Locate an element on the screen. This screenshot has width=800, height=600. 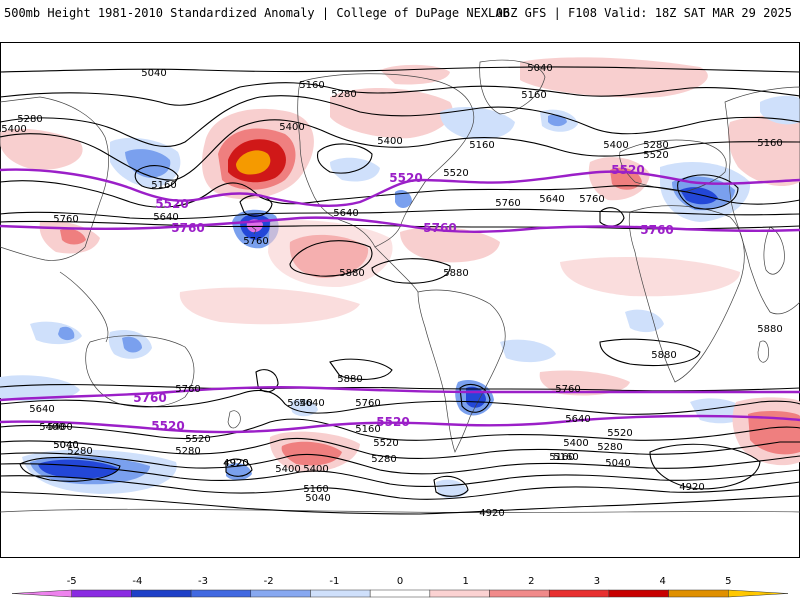
colorbar-tick-label: -4 is located at coordinates (137, 581).